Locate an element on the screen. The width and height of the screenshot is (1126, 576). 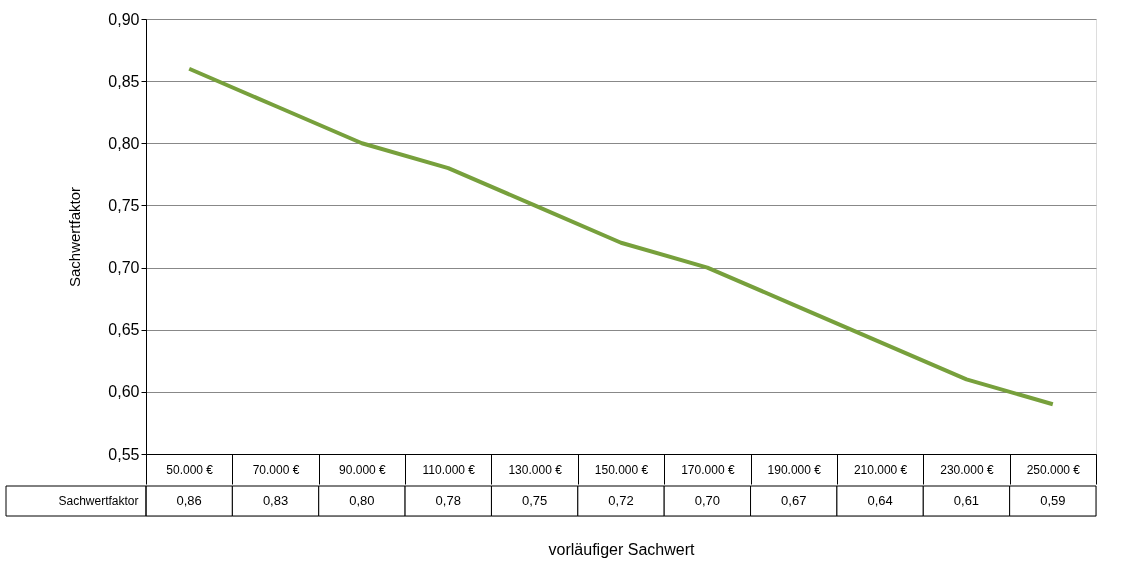
x-tick-label: 150.000 € is located at coordinates (621, 469).